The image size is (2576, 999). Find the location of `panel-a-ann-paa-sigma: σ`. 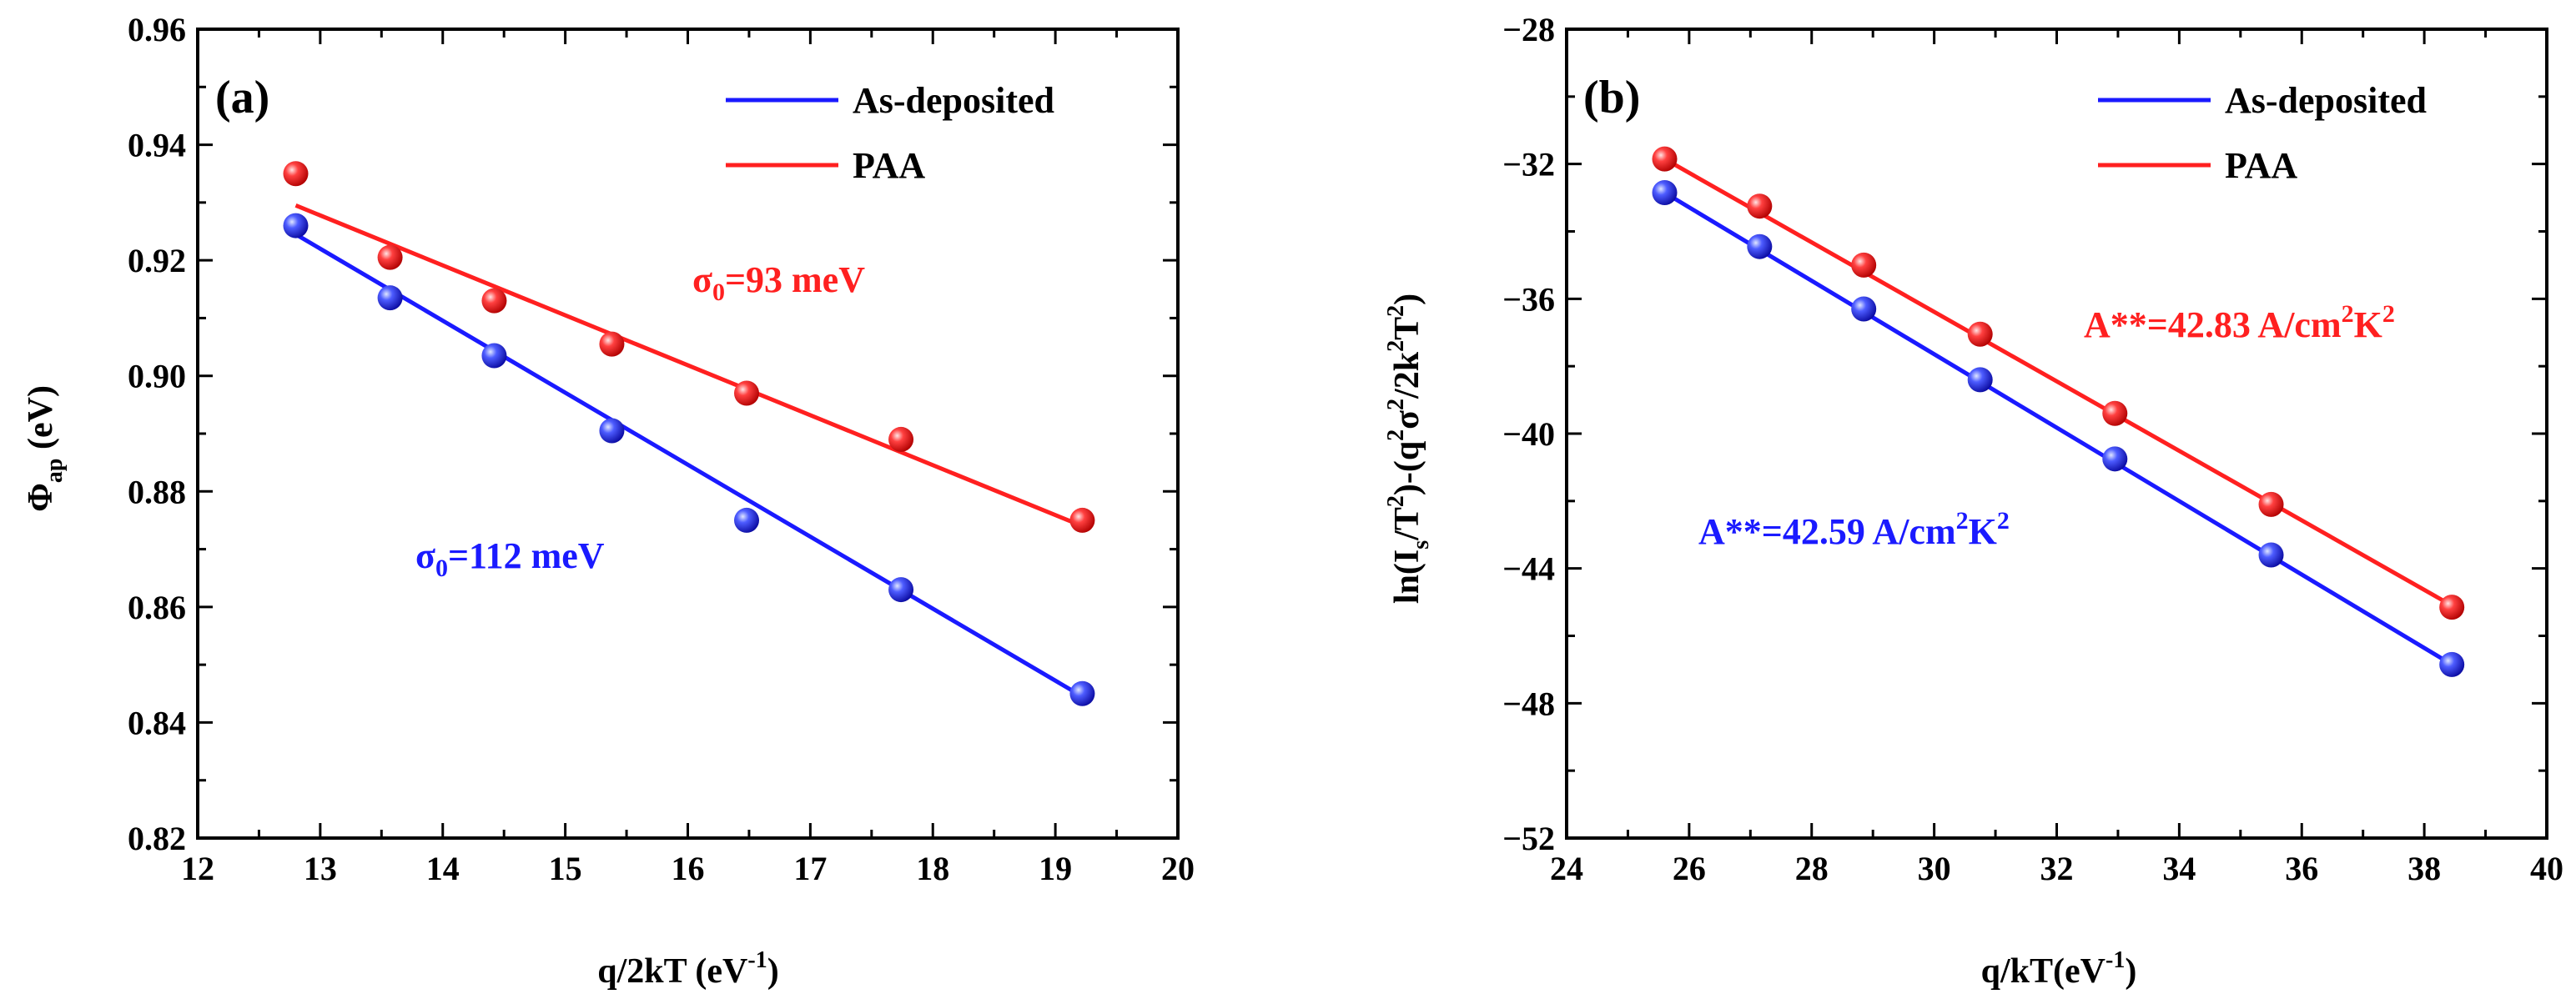

panel-a-ann-paa-sigma: σ is located at coordinates (702, 279).